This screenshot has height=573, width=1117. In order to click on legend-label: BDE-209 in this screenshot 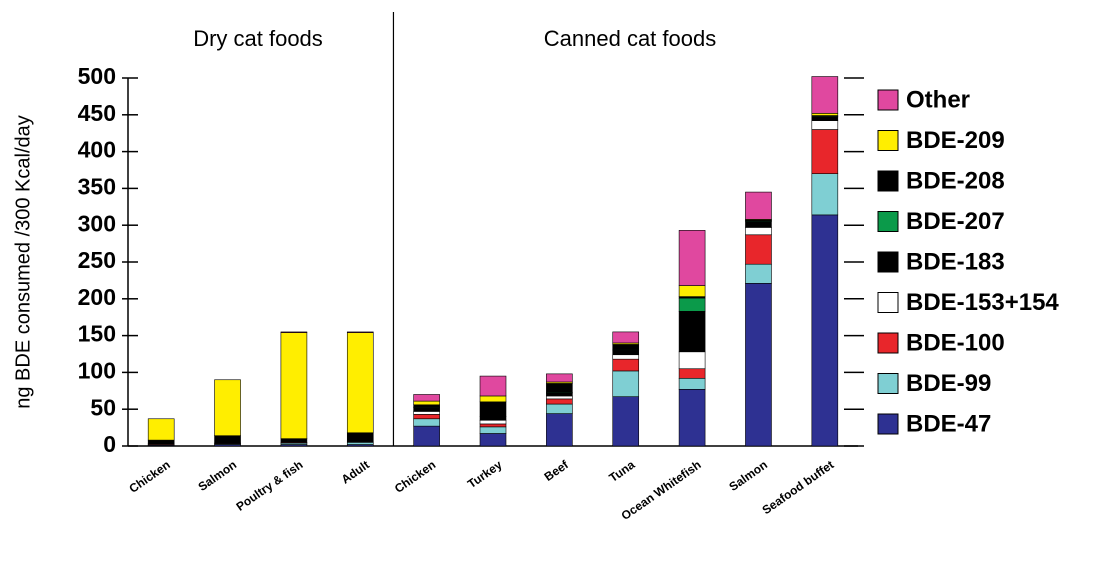, I will do `click(955, 140)`.